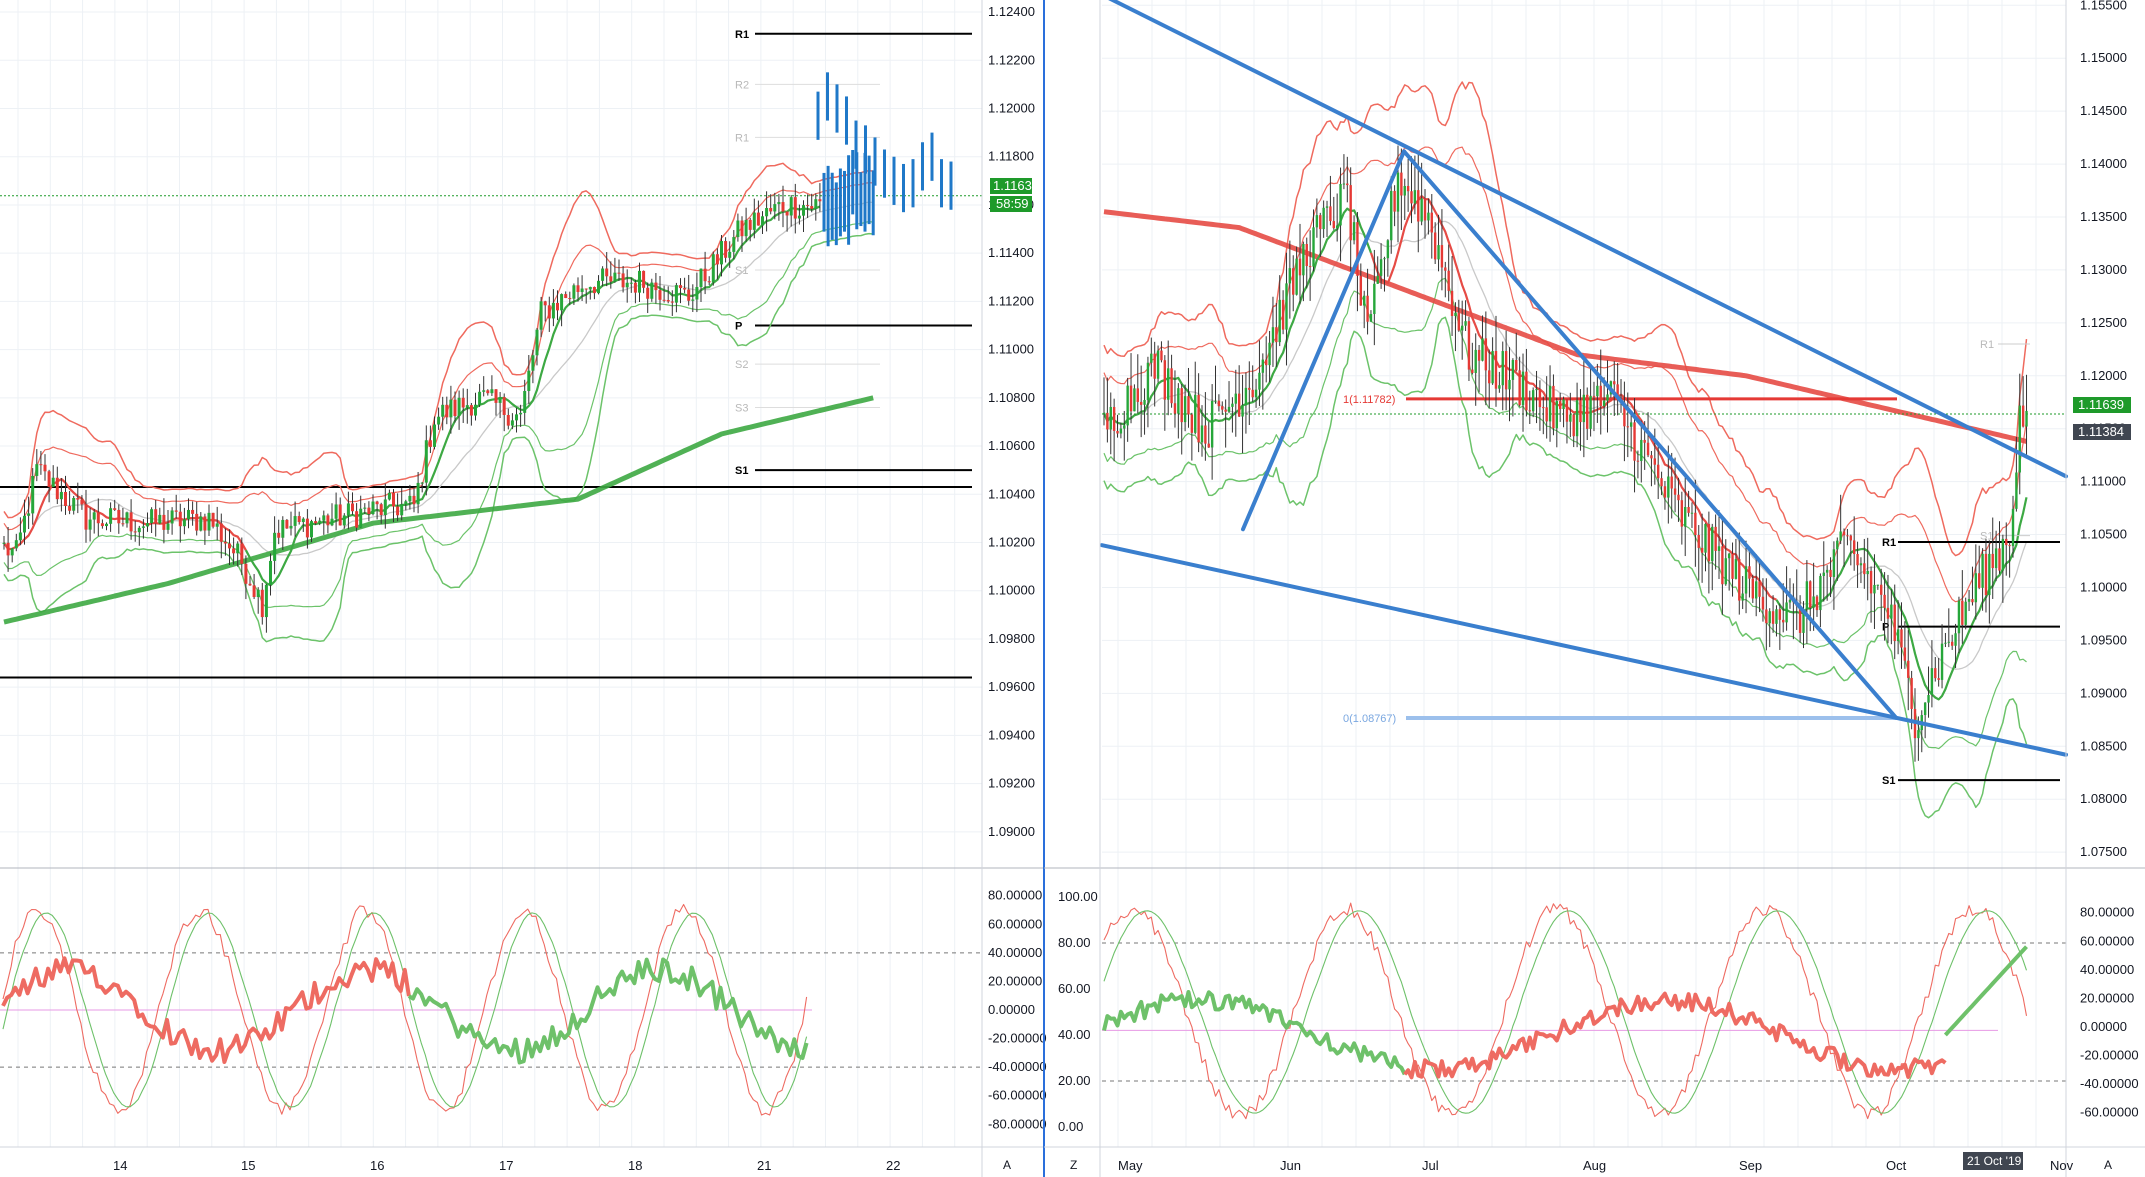  Describe the element at coordinates (2103, 692) in the screenshot. I see `right-price-tick: 1.09000` at that location.